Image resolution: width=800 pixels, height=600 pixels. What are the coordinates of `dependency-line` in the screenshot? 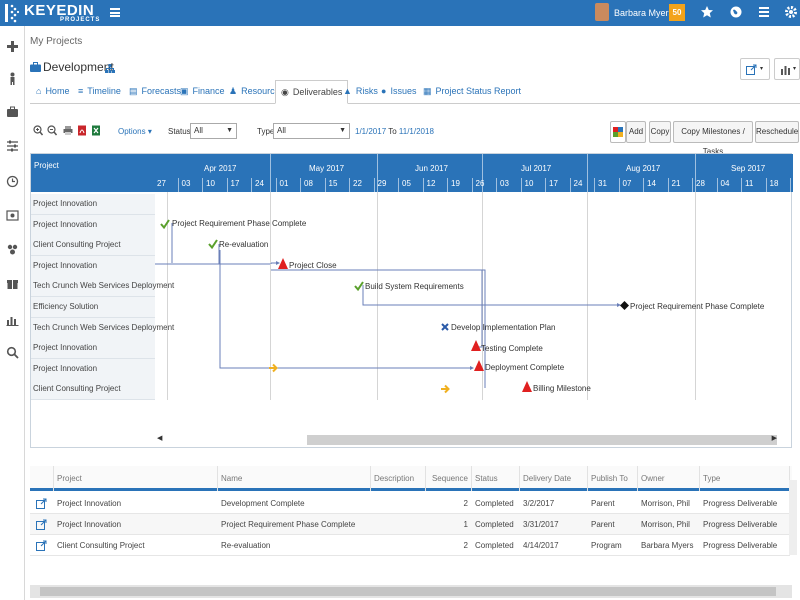 It's located at (479, 309).